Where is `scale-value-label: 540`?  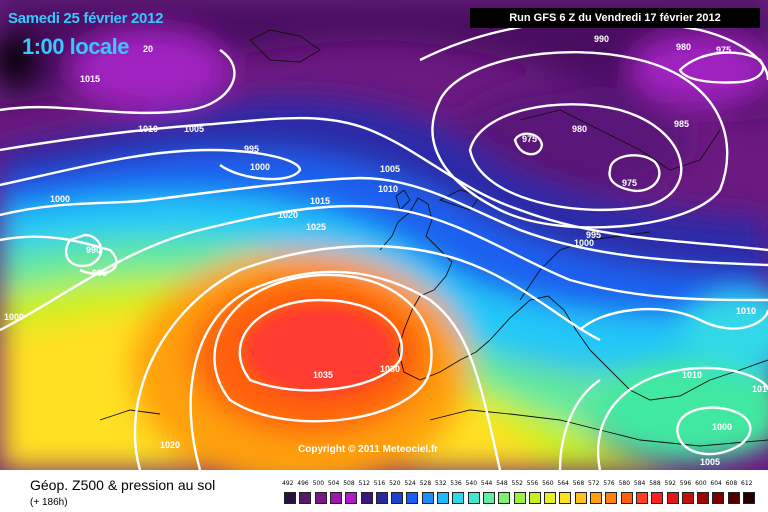 scale-value-label: 540 is located at coordinates (471, 483).